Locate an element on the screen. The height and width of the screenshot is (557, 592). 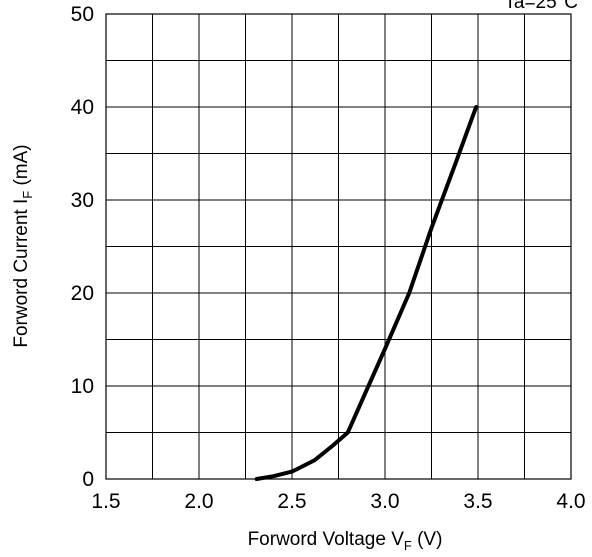
x-axis-label-text: Forword Voltage V is located at coordinates (326, 539).